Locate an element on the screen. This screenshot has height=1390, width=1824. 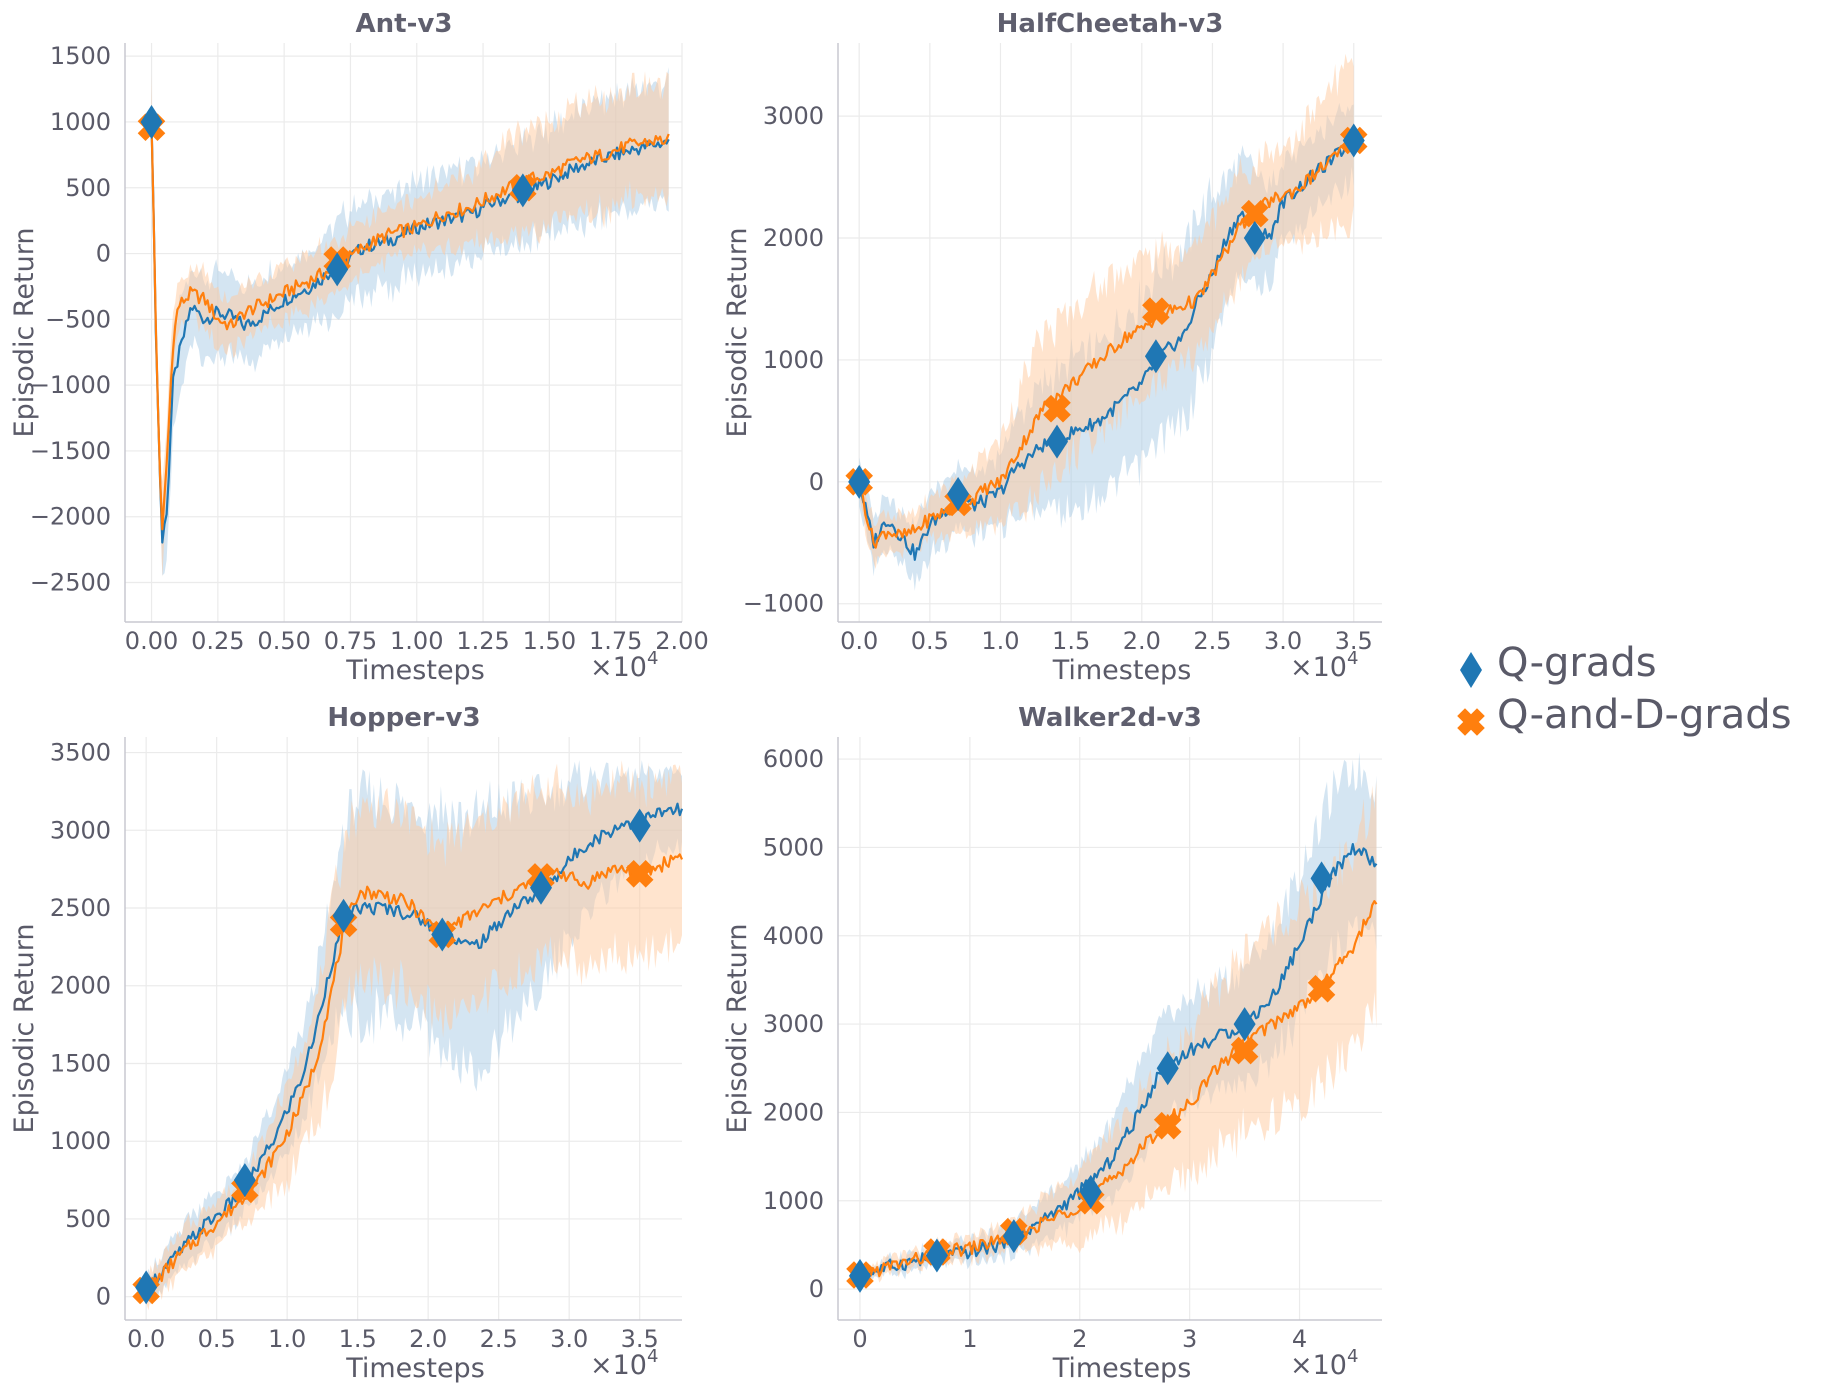
x-tick-labels: 0.00 0.25 0.50 0.75 1.00 1.25 1.50 1.75 2.00 is located at coordinates (417, 641).